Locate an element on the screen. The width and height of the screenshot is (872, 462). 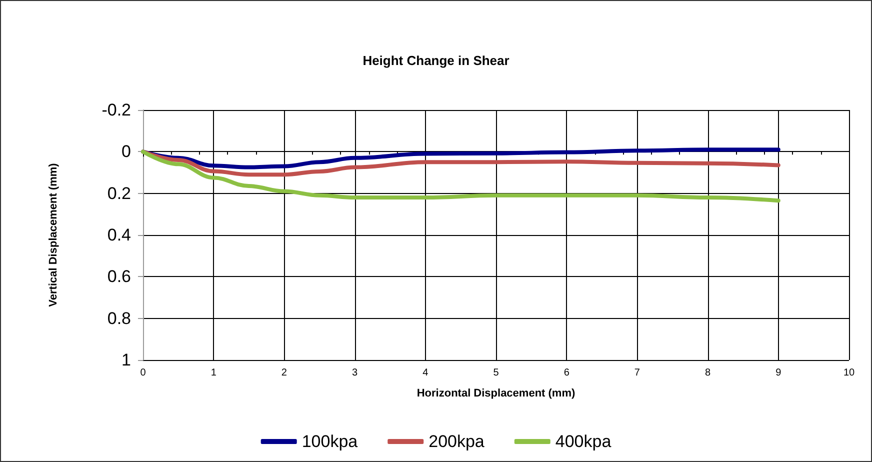
chart-title: Height Change in Shear is located at coordinates (436, 60).